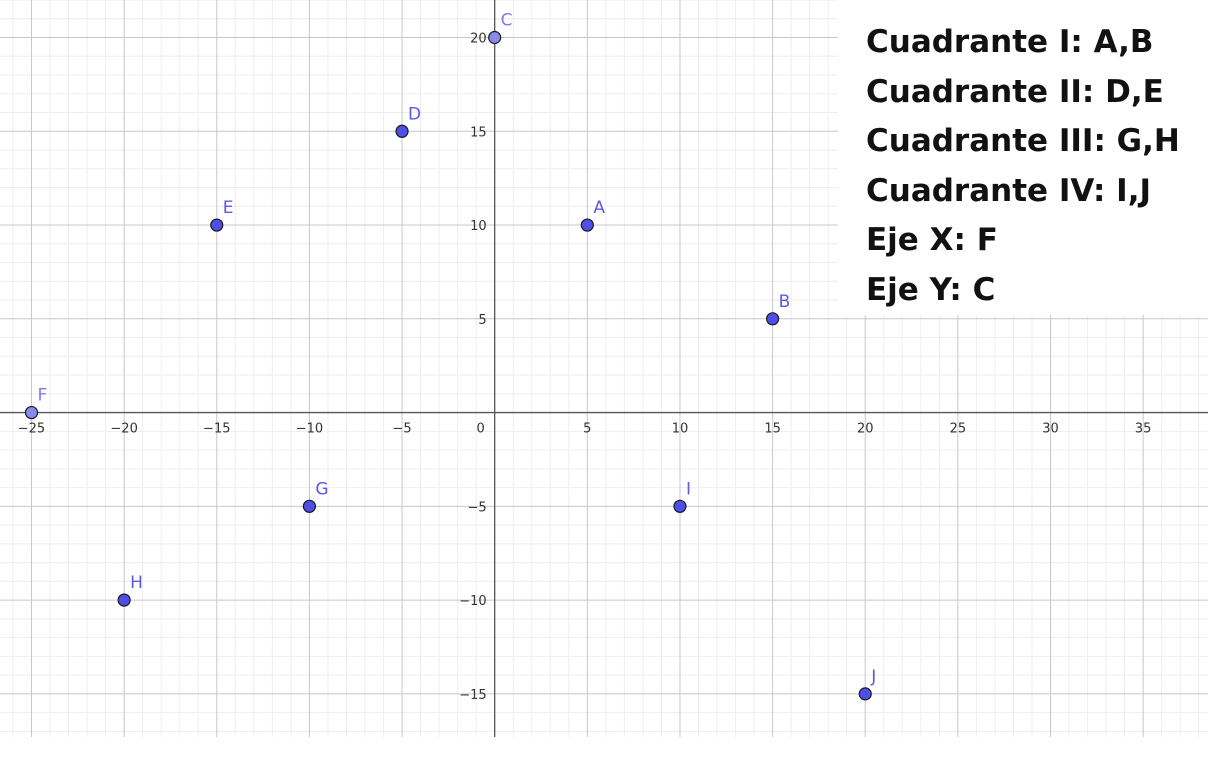 Image resolution: width=1208 pixels, height=779 pixels. Describe the element at coordinates (482, 320) in the screenshot. I see `y-tick-label: 5` at that location.